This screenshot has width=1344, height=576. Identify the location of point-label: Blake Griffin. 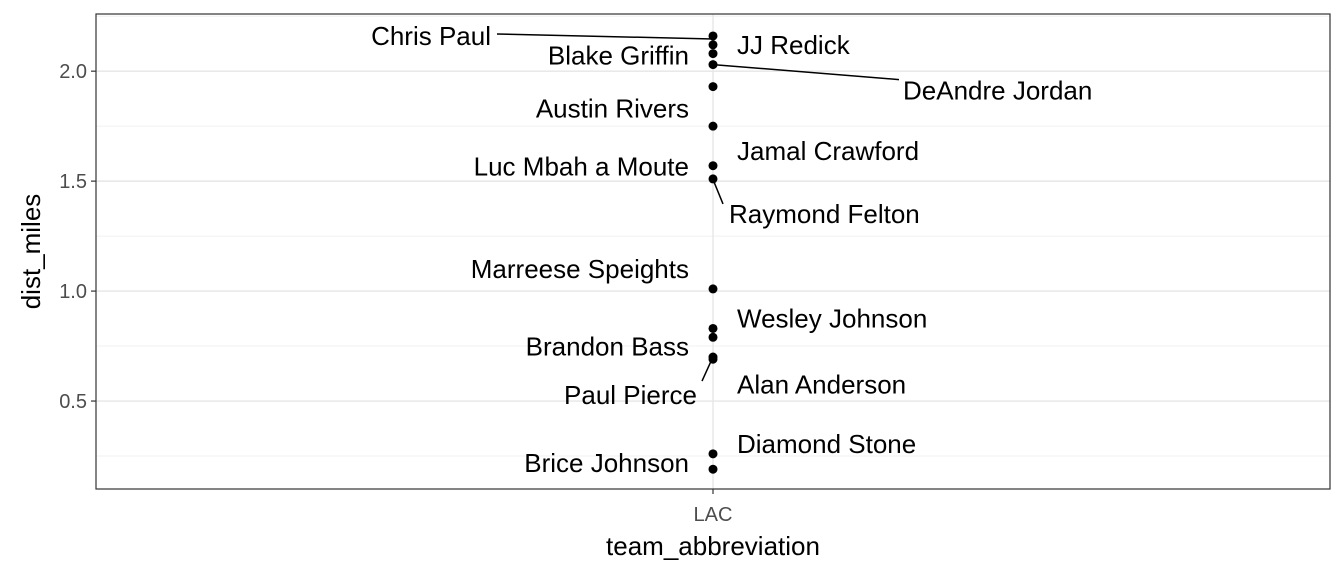
(618, 56).